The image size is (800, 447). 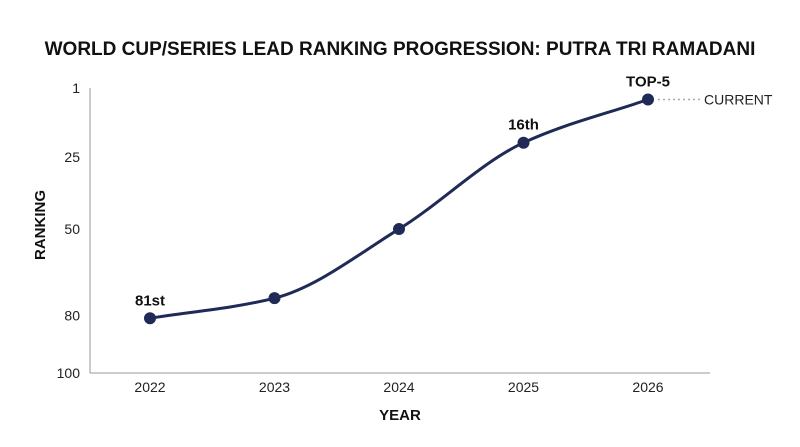 I want to click on data-label: 81st, so click(x=150, y=300).